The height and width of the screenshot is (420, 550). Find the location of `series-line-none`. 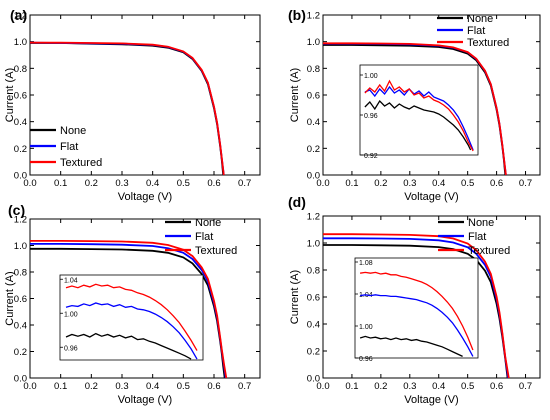

series-line-none is located at coordinates (127, 108).